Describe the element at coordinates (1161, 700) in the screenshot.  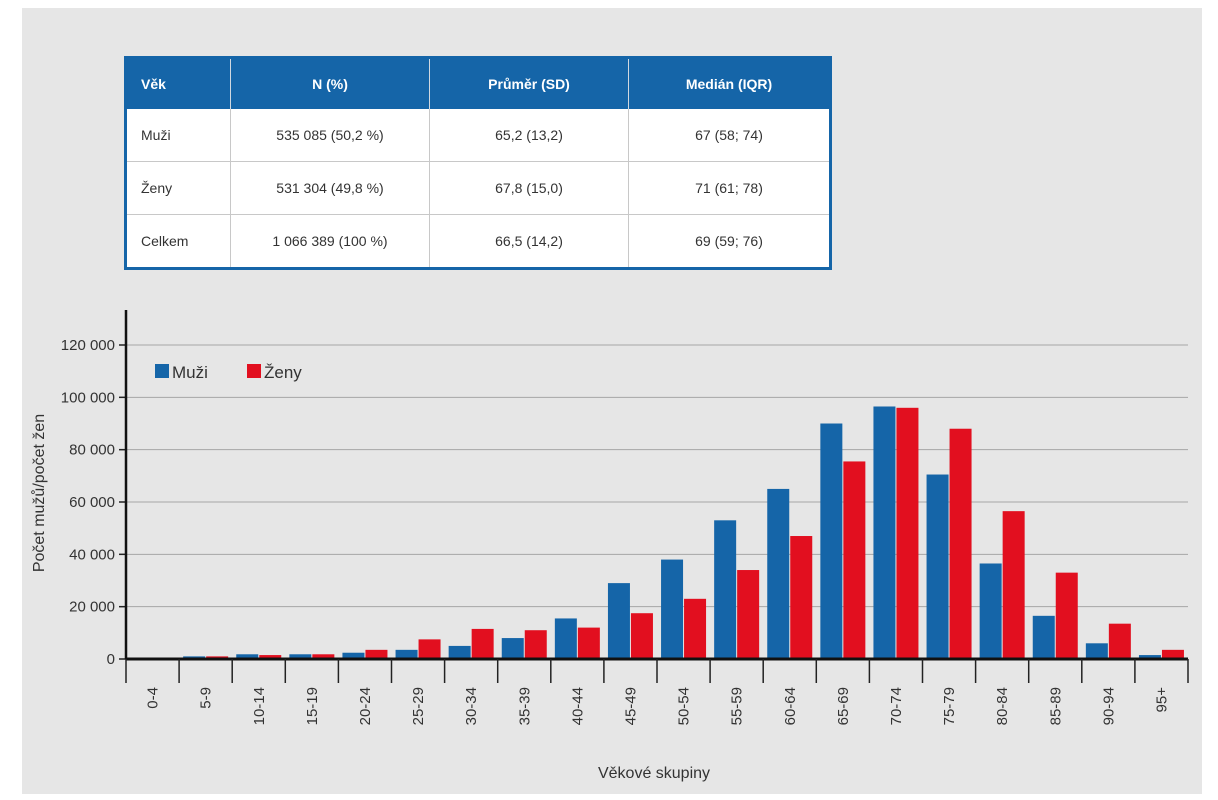
I see `x-tick-label: 95+` at that location.